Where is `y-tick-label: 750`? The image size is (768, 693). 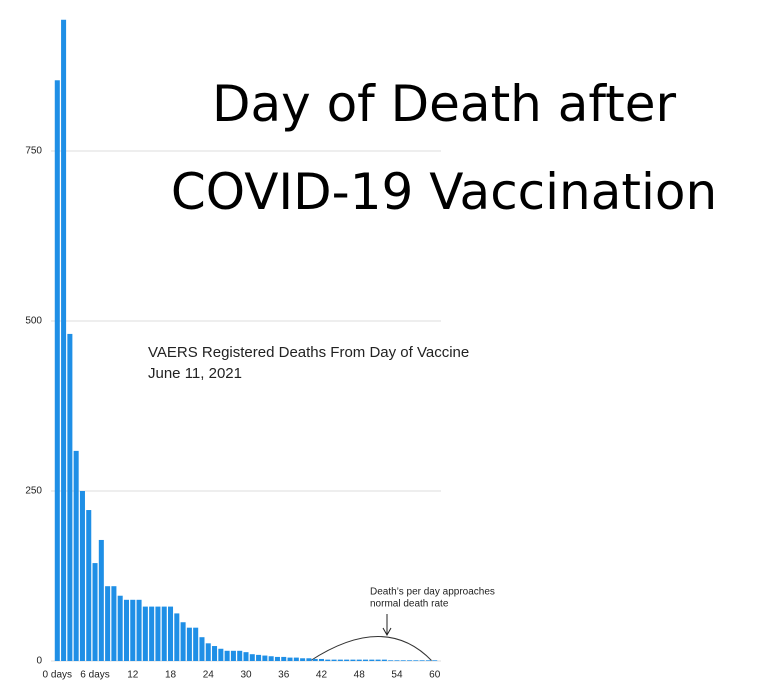 y-tick-label: 750 is located at coordinates (33, 151).